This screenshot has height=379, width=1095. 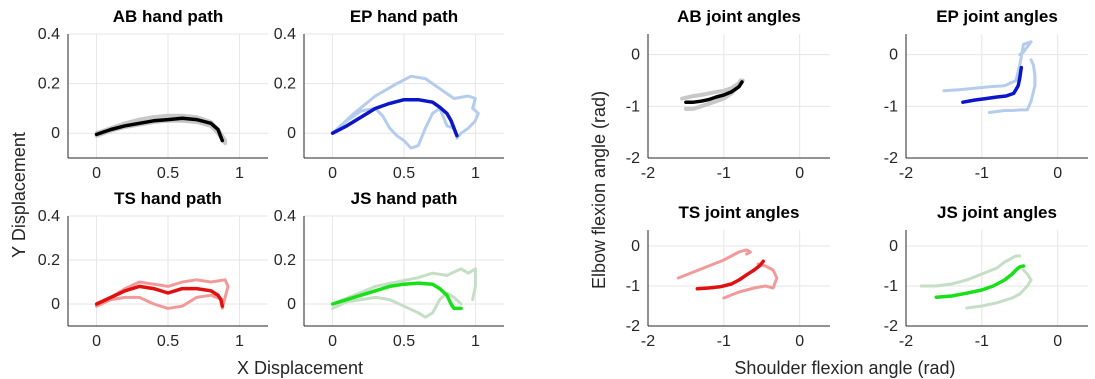 I want to click on subplot-5: -2 -1 0 -2 -1 0 AB joint angles, so click(x=728, y=94).